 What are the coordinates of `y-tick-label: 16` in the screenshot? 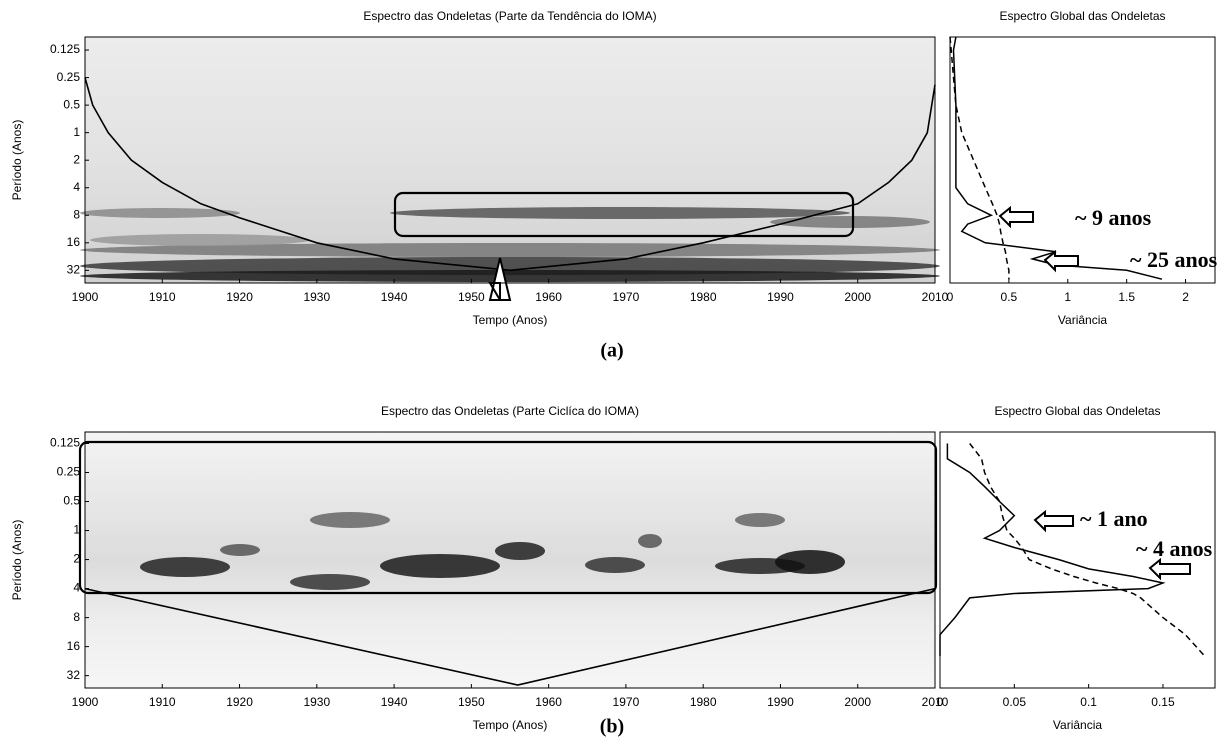 It's located at (74, 242).